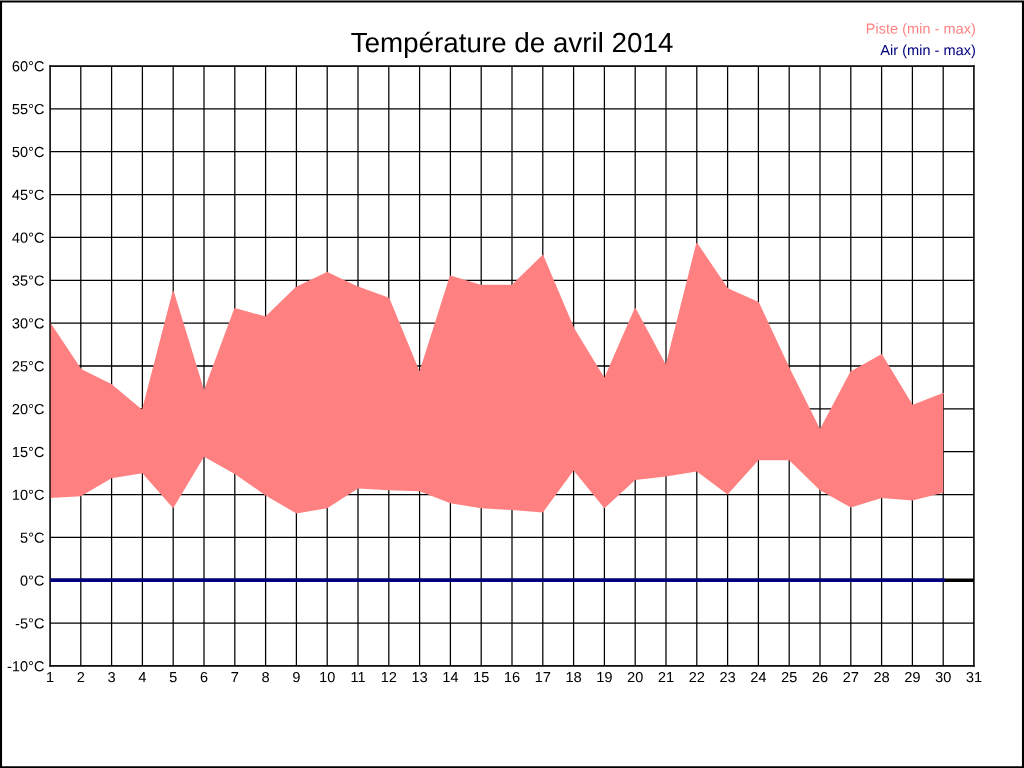  Describe the element at coordinates (235, 677) in the screenshot. I see `x-tick-label: 7` at that location.